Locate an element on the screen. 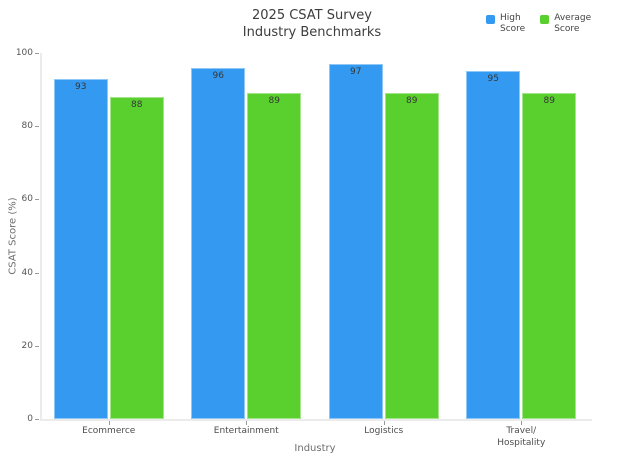  legend-item: High Score is located at coordinates (505, 24).